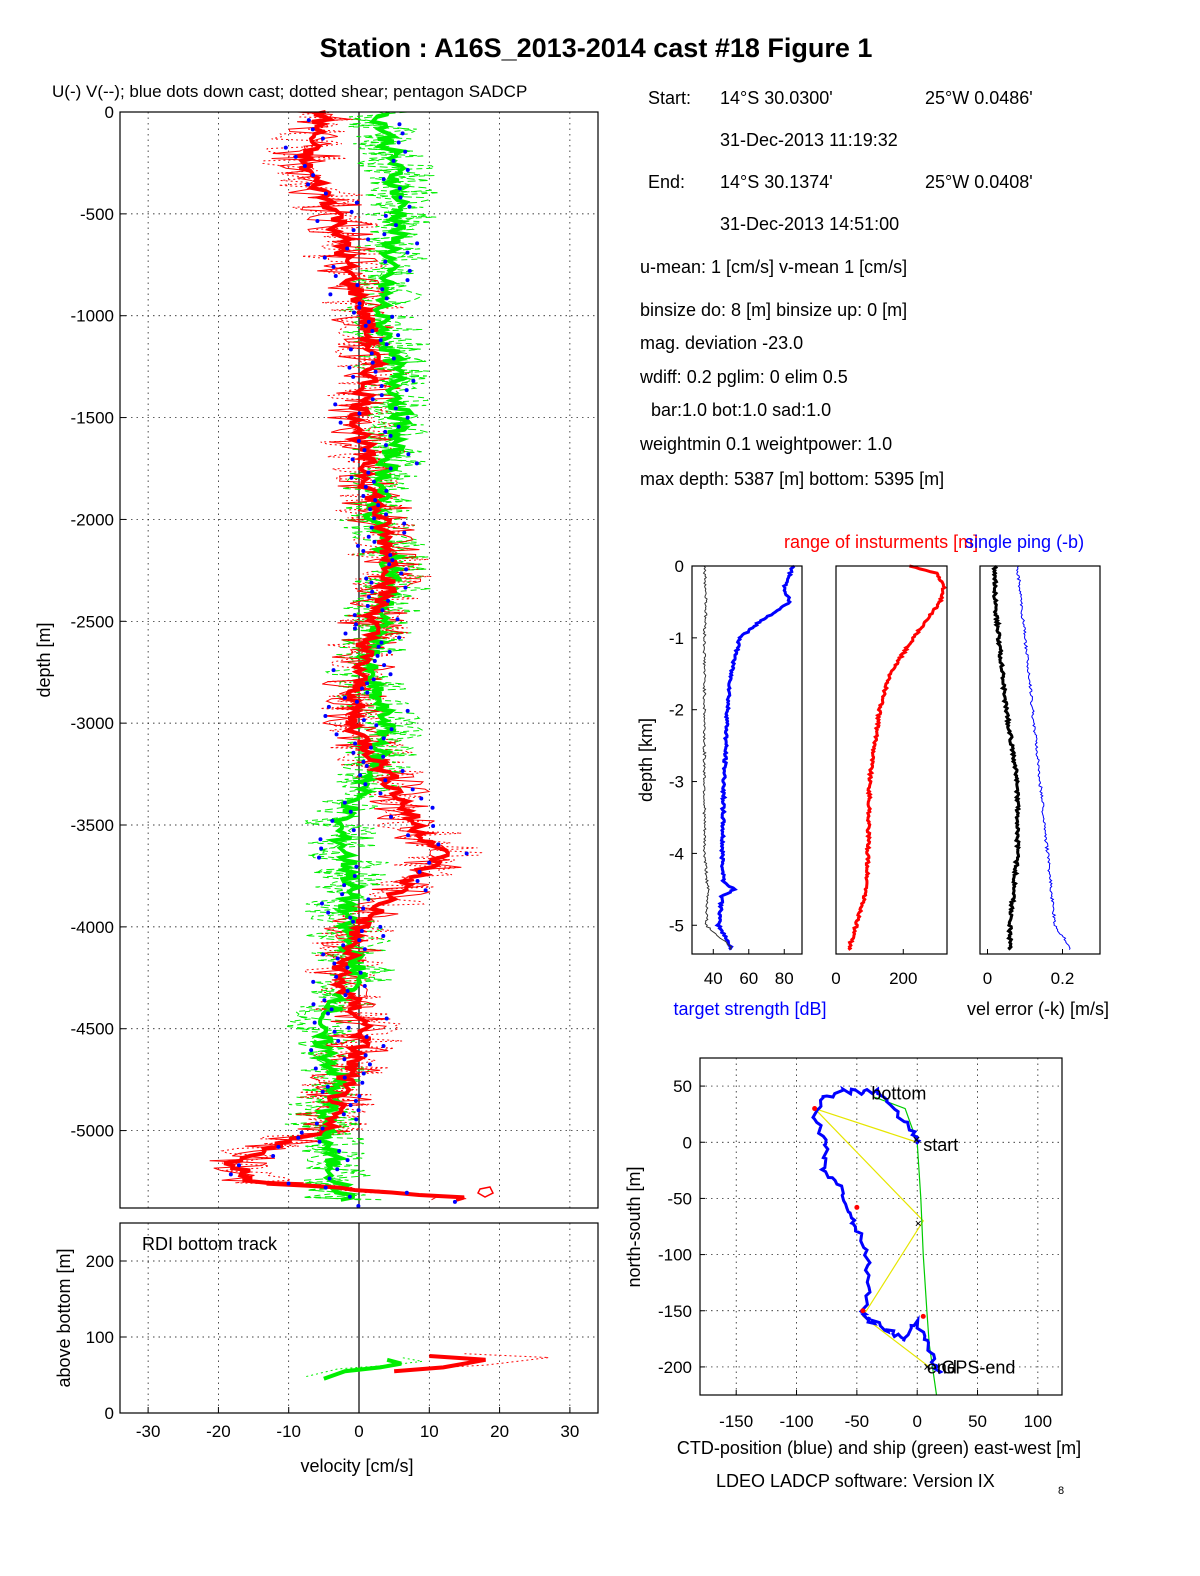 This screenshot has height=1576, width=1200. I want to click on range-frame, so click(891, 760).